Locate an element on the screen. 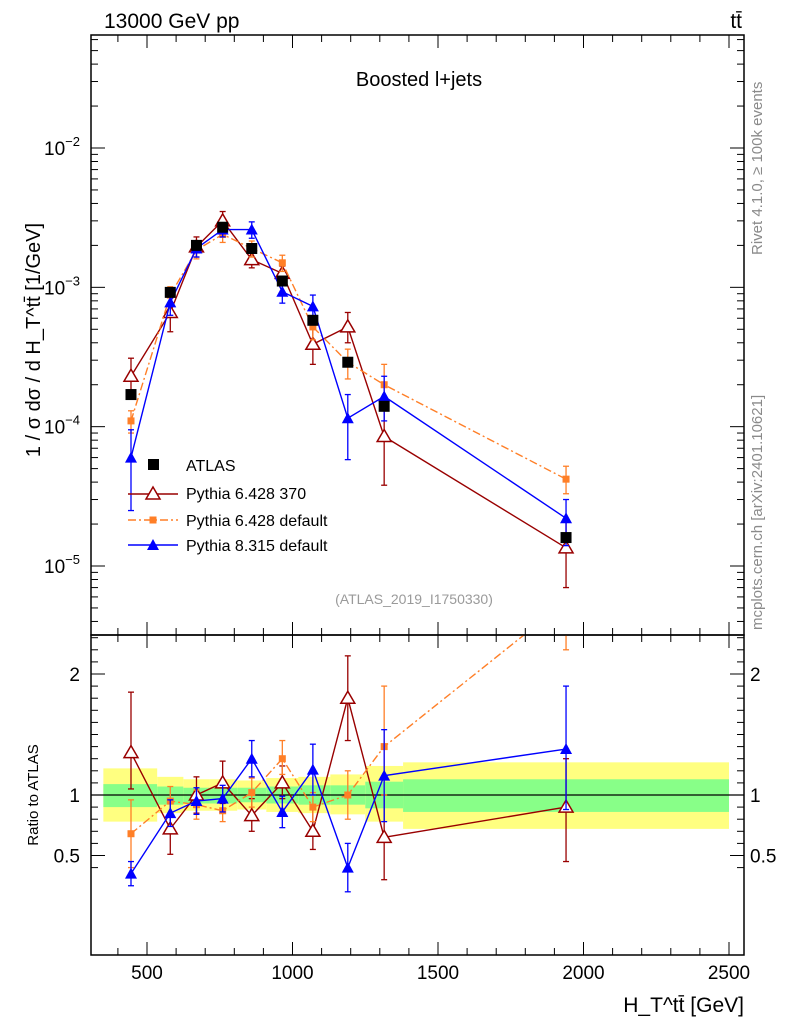  process-label: tt̄ is located at coordinates (736, 21).